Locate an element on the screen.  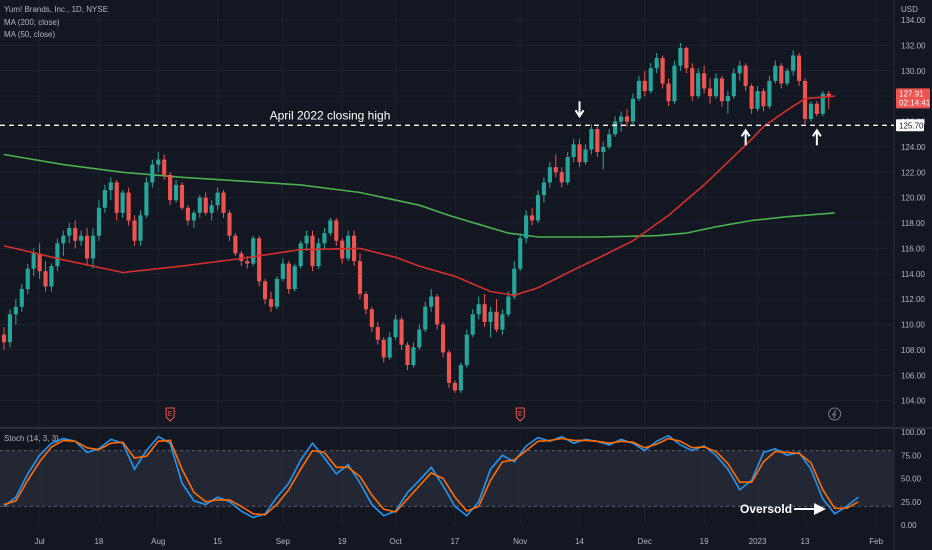
stoch-tick-label: 25.00 is located at coordinates (911, 502).